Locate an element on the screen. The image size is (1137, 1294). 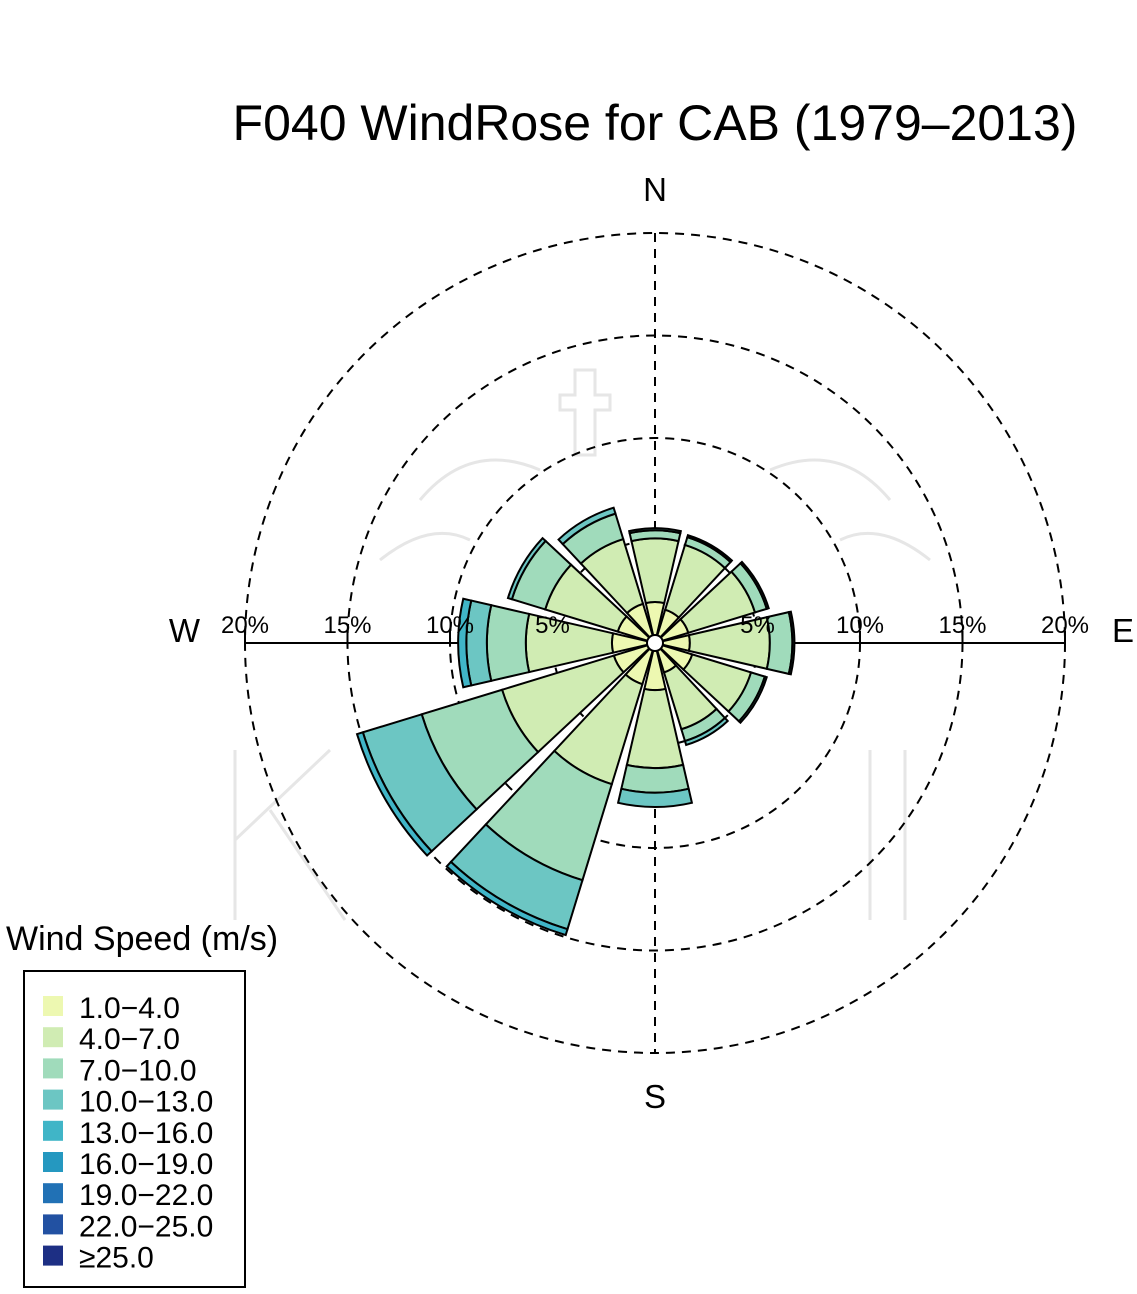
compass-south-label: S is located at coordinates (655, 1096).